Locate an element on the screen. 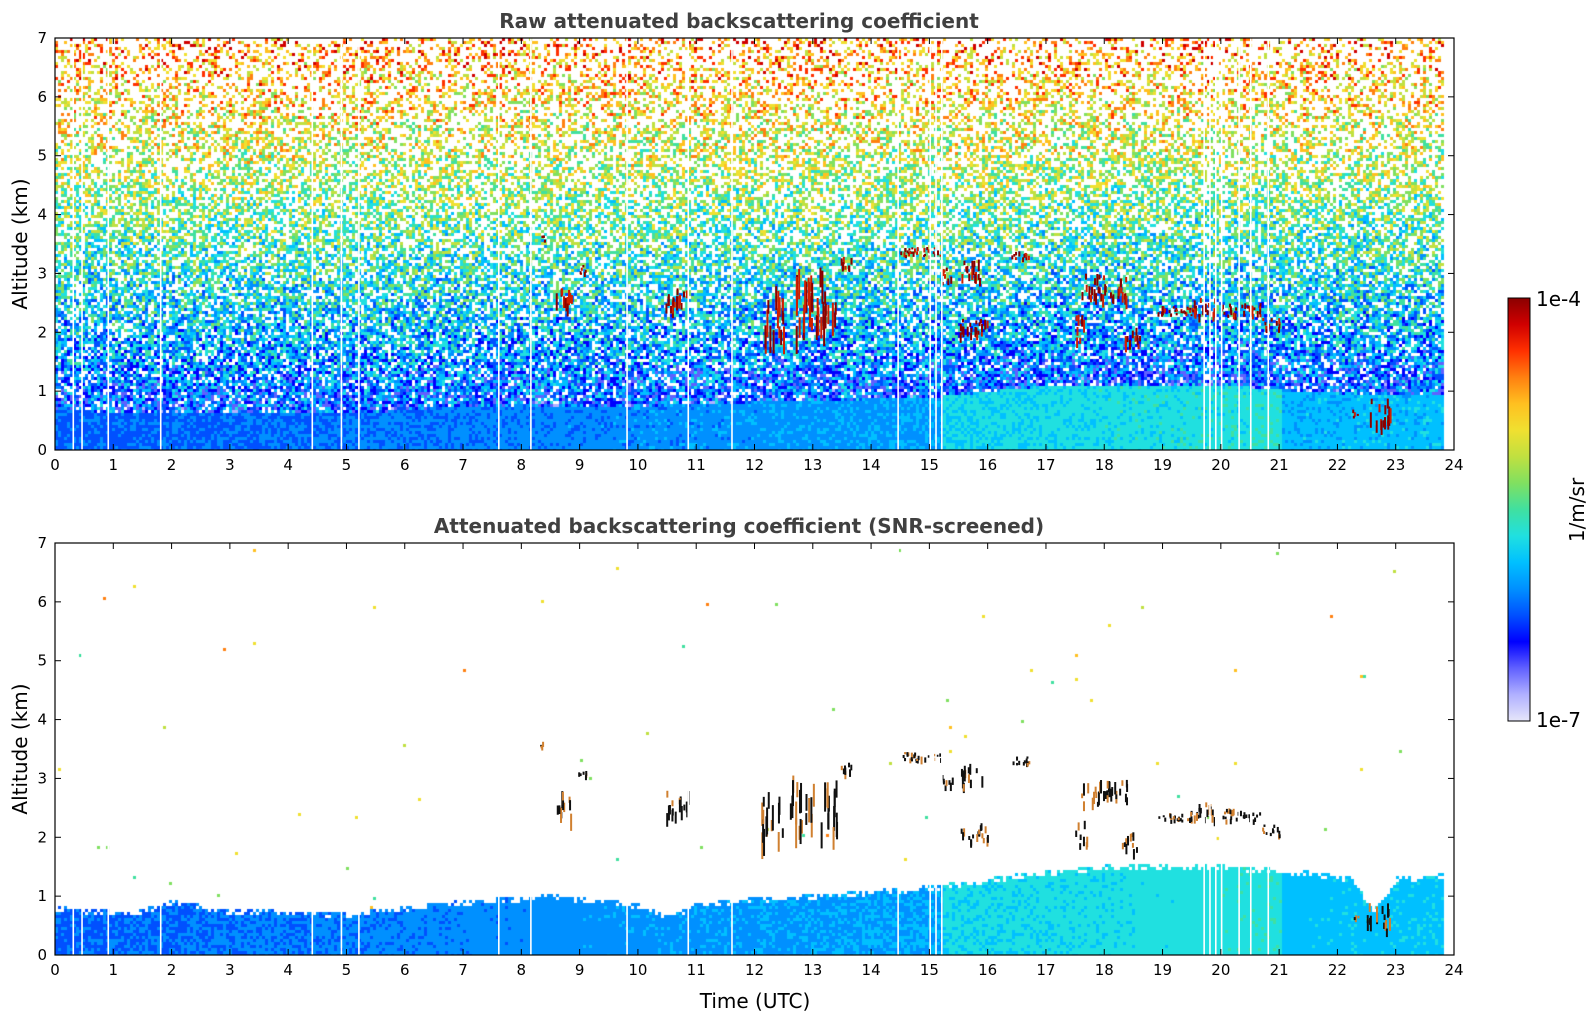 The width and height of the screenshot is (1595, 1020). colorbar-min-label: 1e-7 is located at coordinates (1558, 720).